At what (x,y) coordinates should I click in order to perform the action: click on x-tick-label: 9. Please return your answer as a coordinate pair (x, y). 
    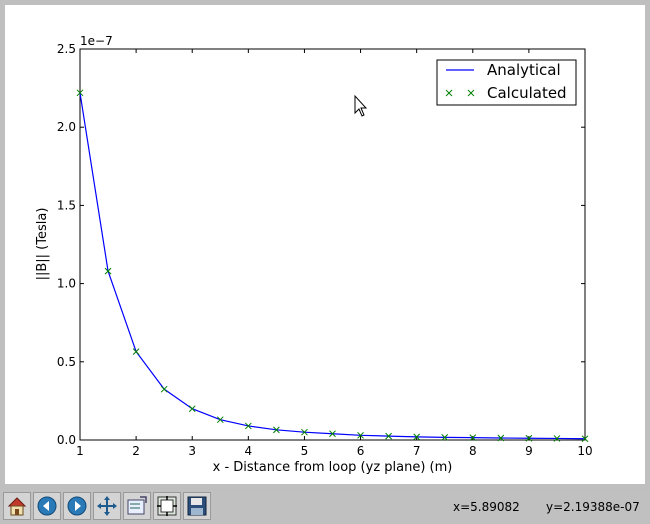
    Looking at the image, I should click on (529, 451).